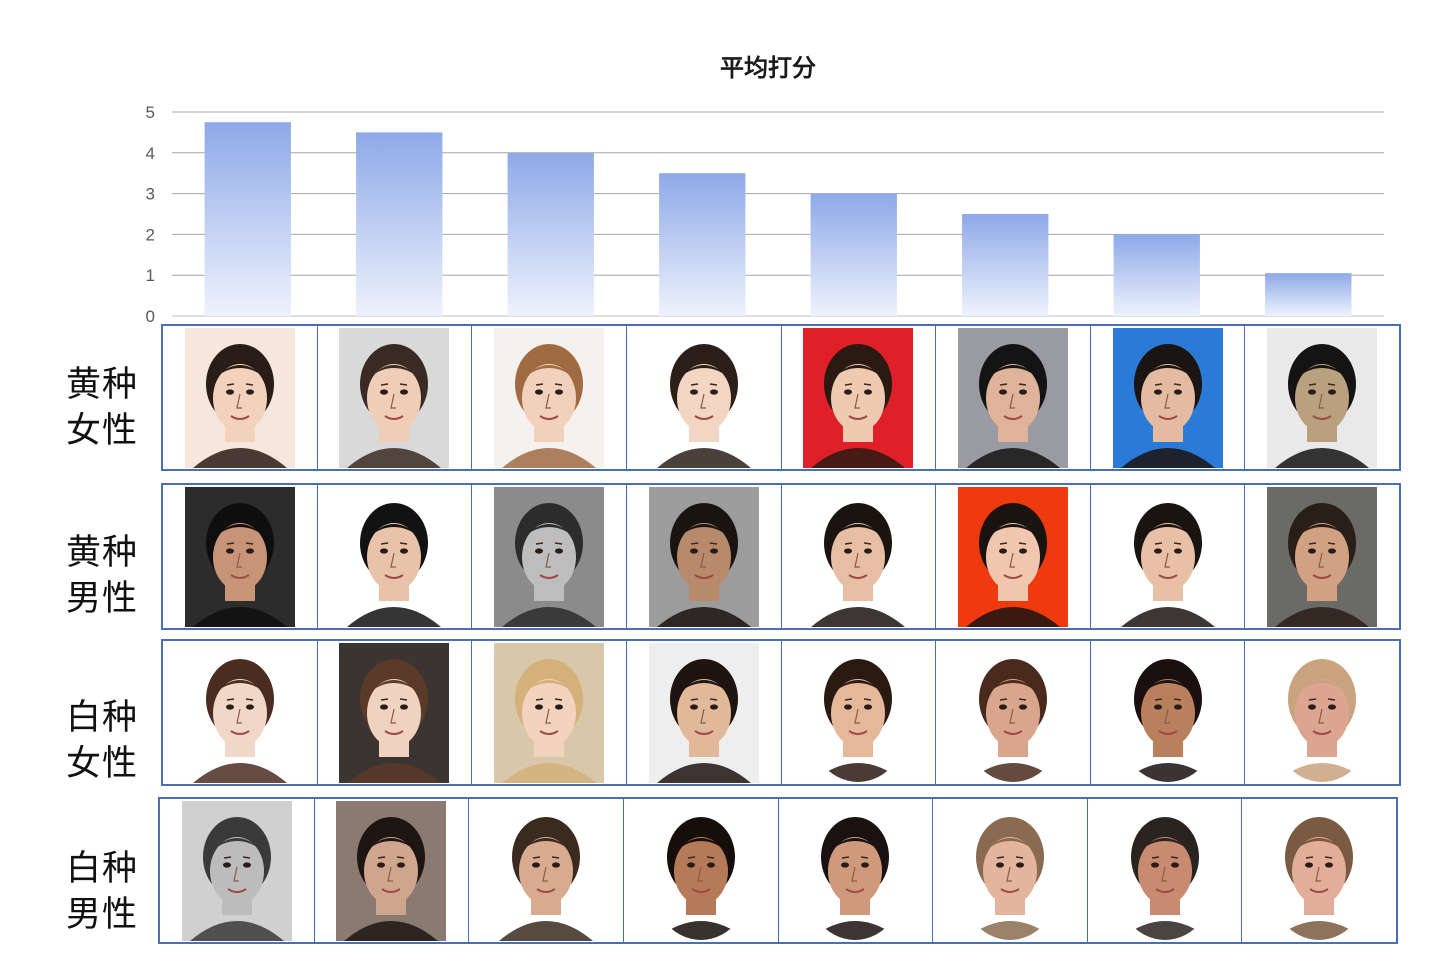 The image size is (1443, 970). Describe the element at coordinates (102, 576) in the screenshot. I see `row-label: 黄种 男性` at that location.